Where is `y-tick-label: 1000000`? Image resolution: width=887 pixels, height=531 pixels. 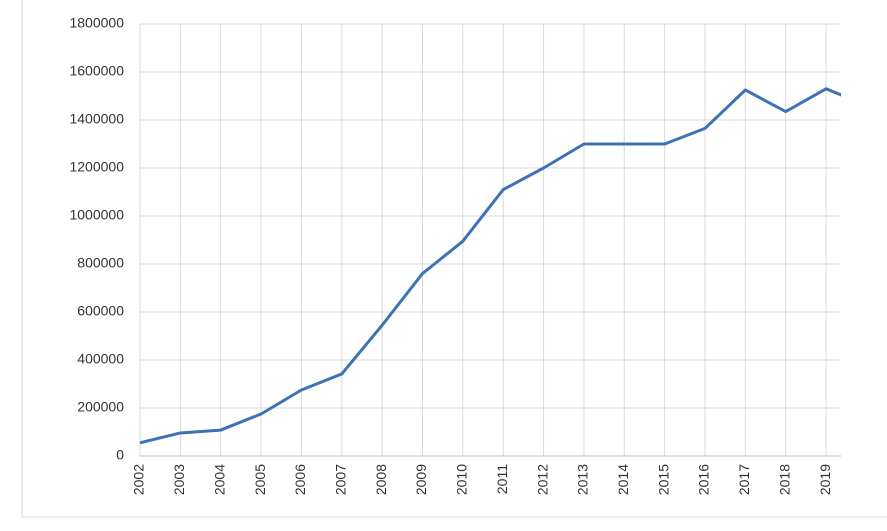 y-tick-label: 1000000 is located at coordinates (96, 215).